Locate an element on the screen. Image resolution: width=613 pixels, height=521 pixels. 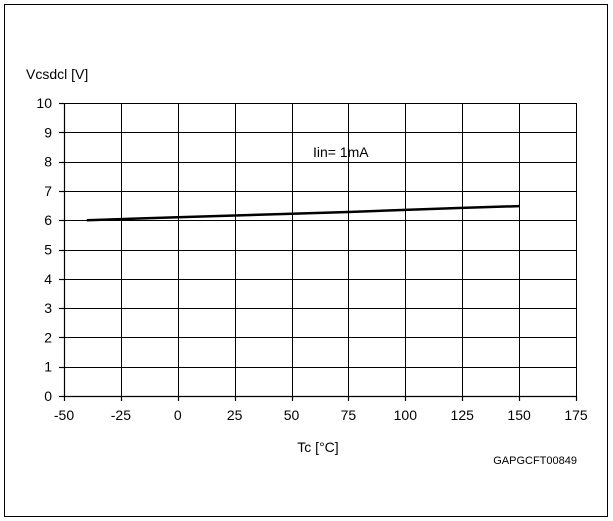
x-tick-label: 0 is located at coordinates (178, 415).